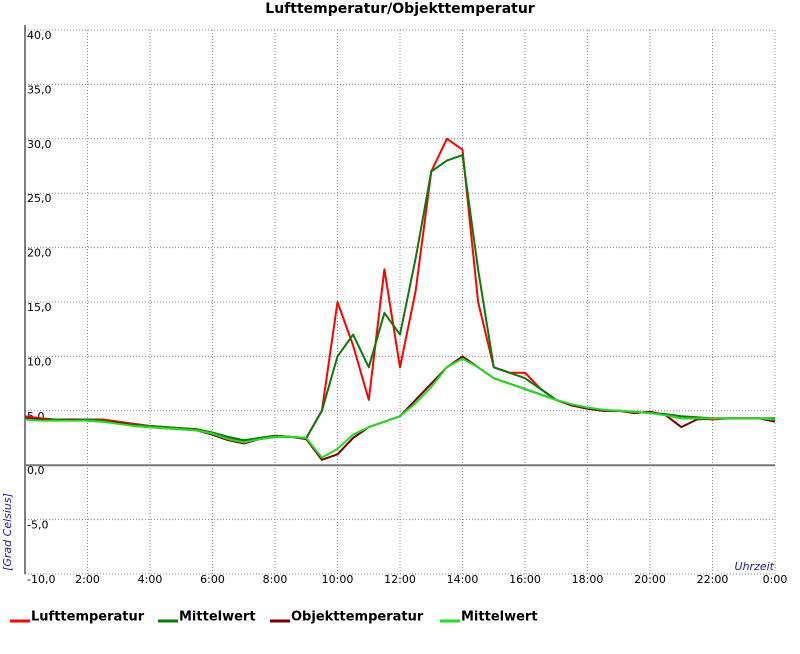 This screenshot has height=654, width=800. I want to click on y-tick-label: 35,0, so click(39, 89).